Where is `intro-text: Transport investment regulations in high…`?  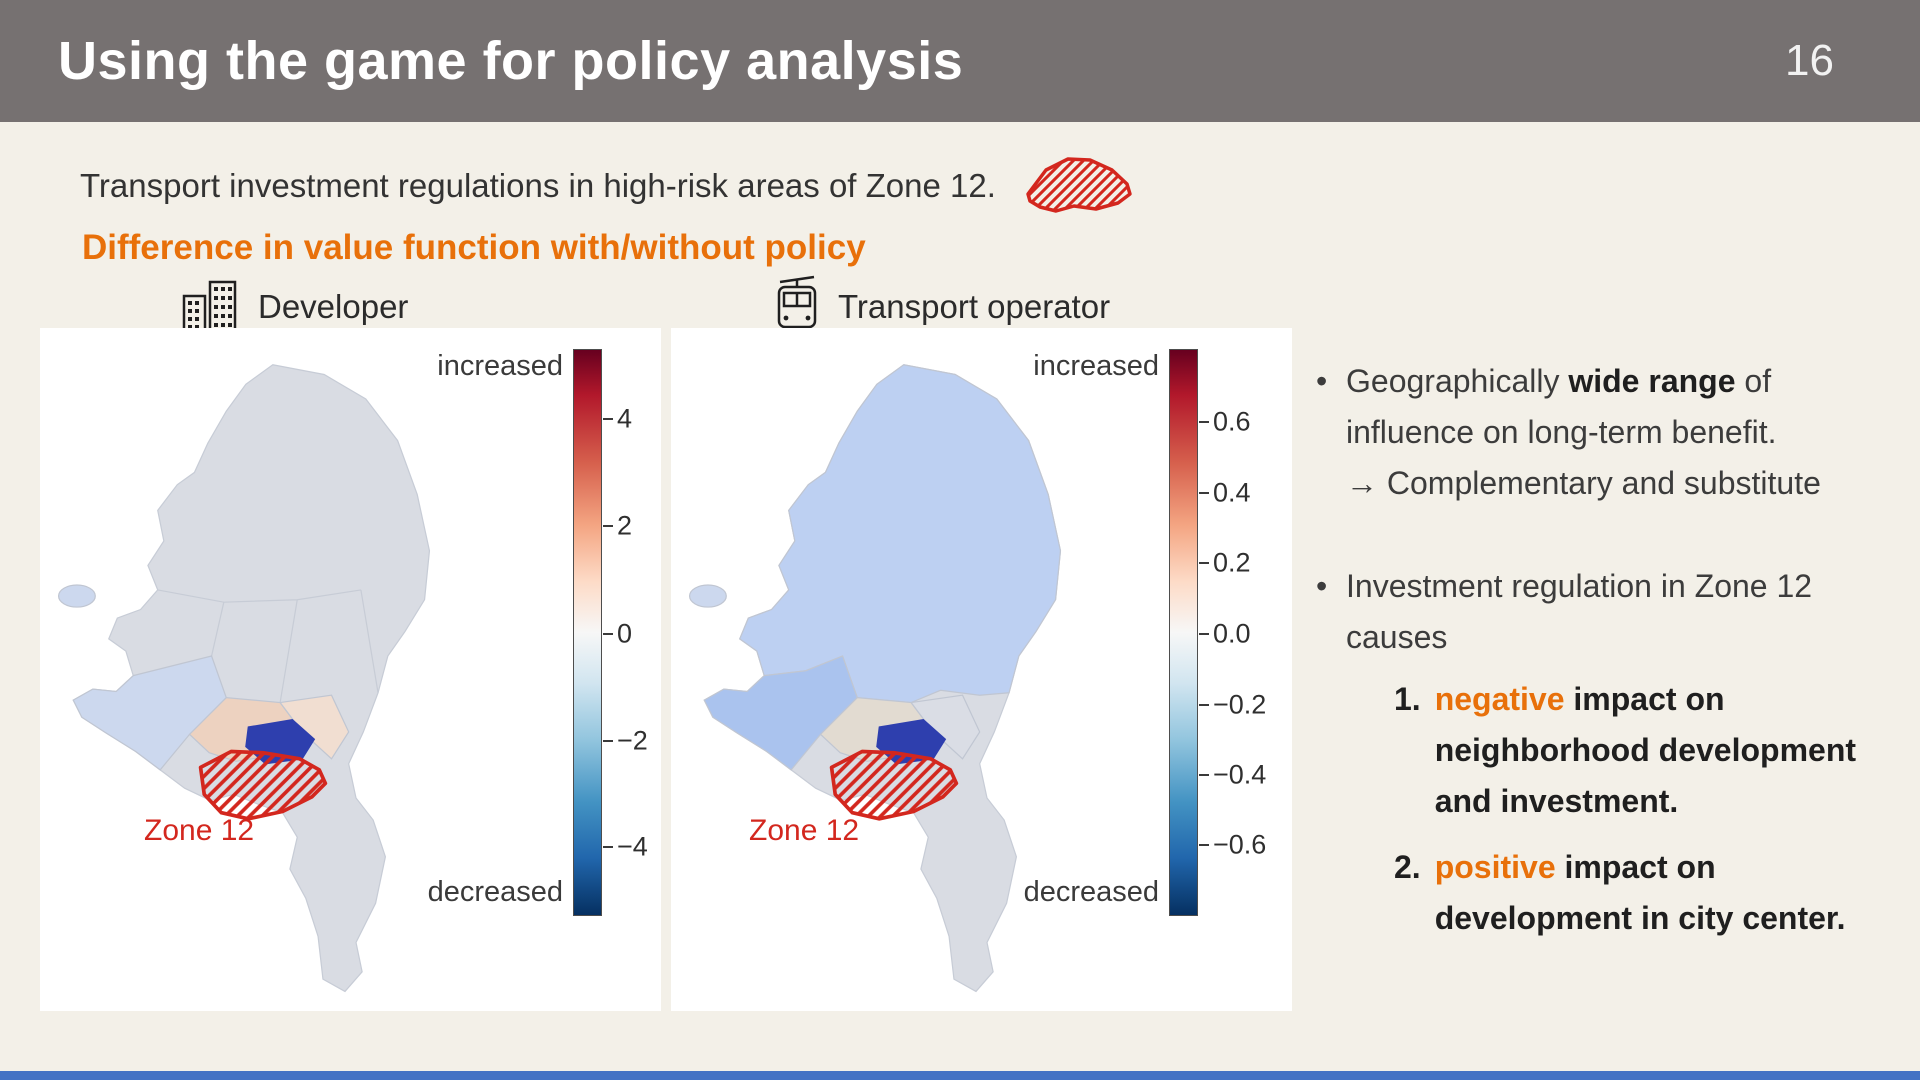
intro-text: Transport investment regulations in high… is located at coordinates (538, 185).